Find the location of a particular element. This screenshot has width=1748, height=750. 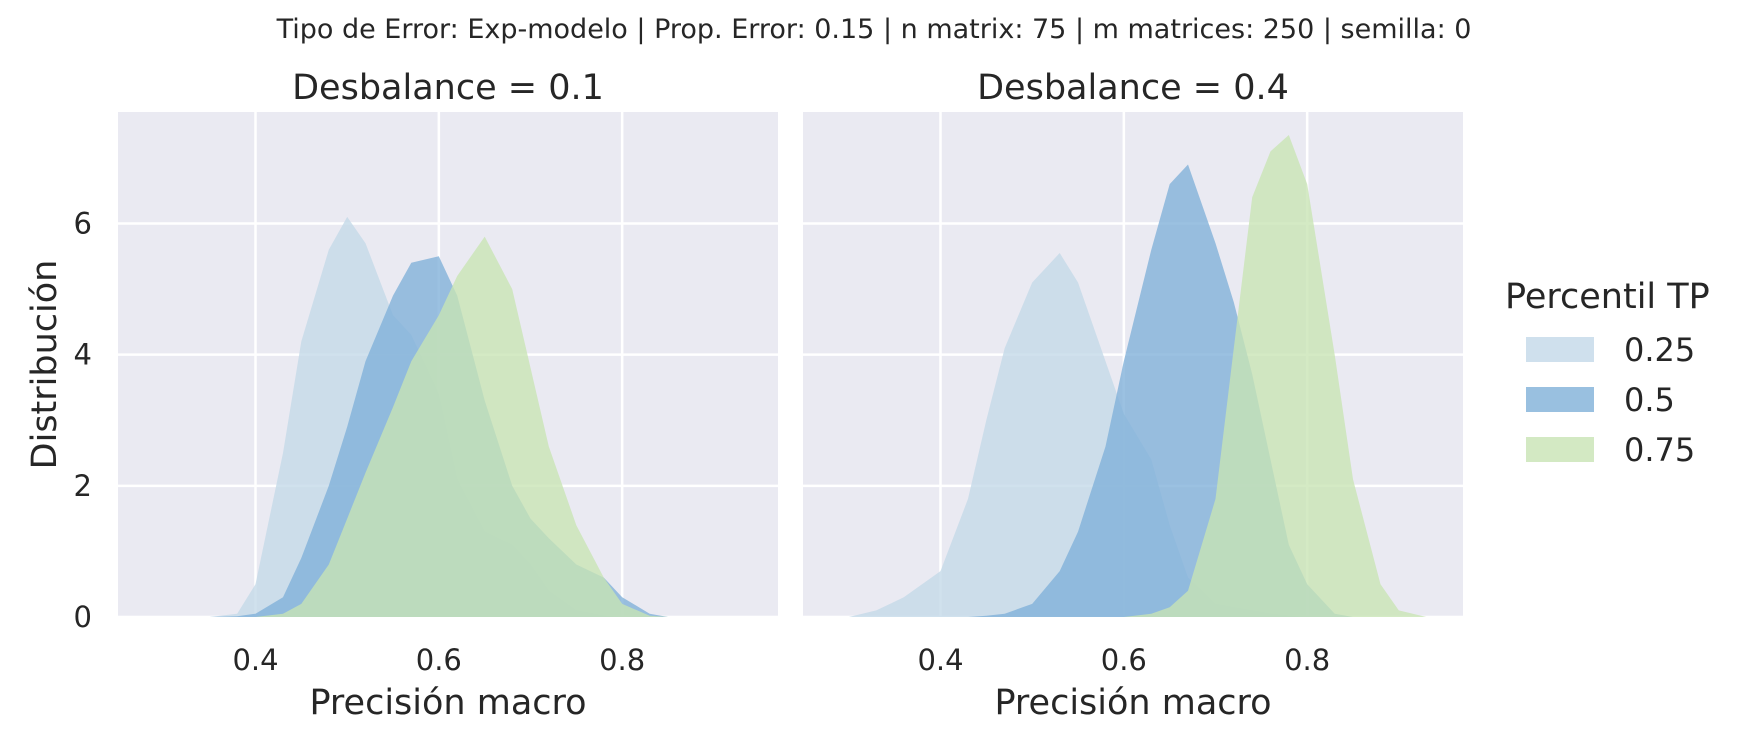

legend-label-1: 0.5 is located at coordinates (1649, 400).